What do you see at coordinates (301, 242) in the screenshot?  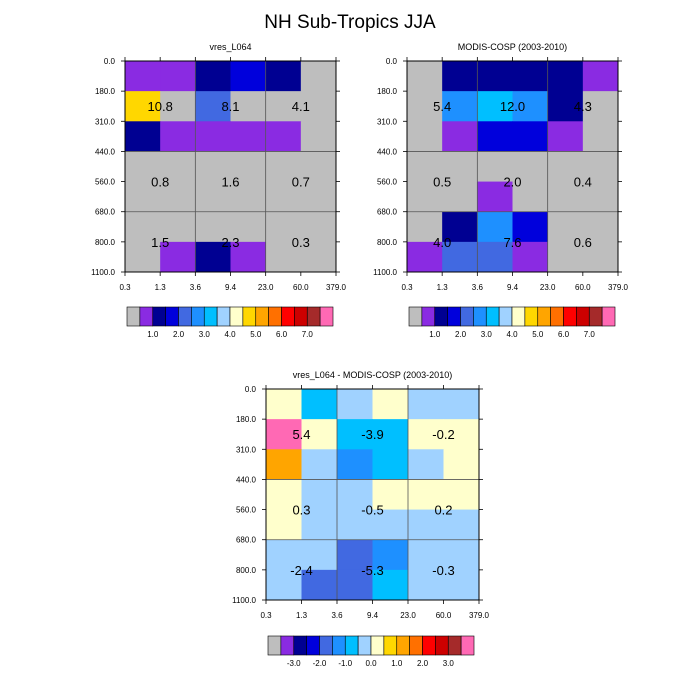 I see `cell-value-label: 0.3` at bounding box center [301, 242].